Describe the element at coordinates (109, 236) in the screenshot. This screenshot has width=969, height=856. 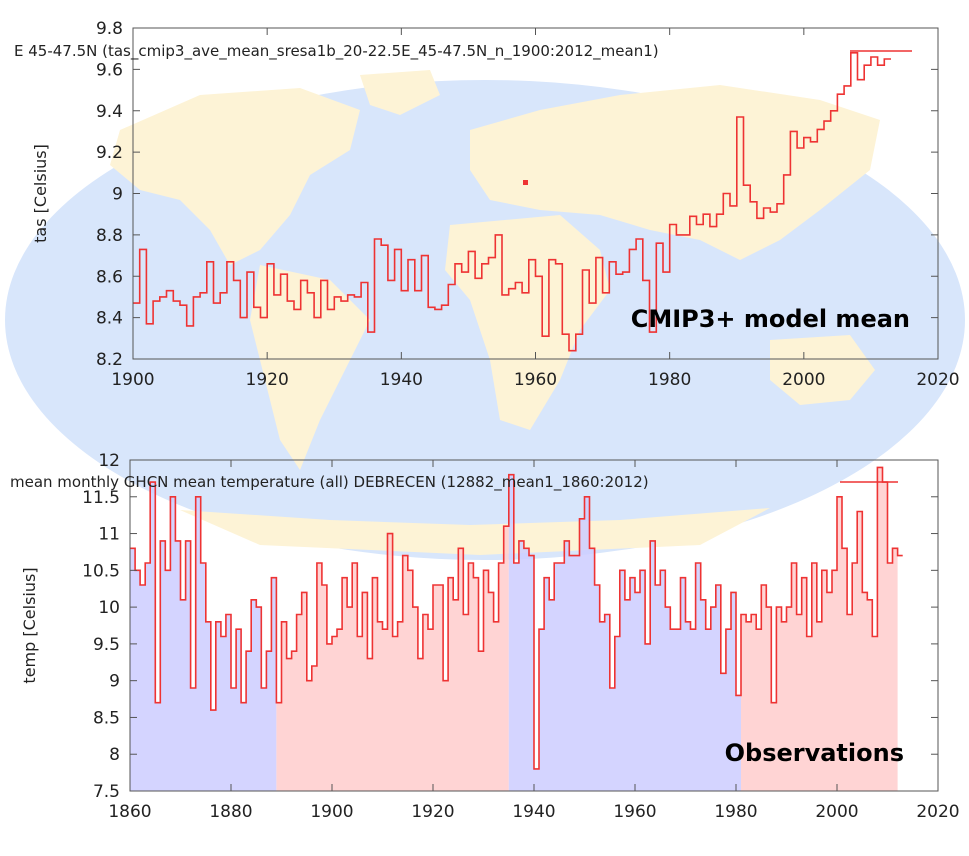
I see `y-tick-label: 8.8` at that location.